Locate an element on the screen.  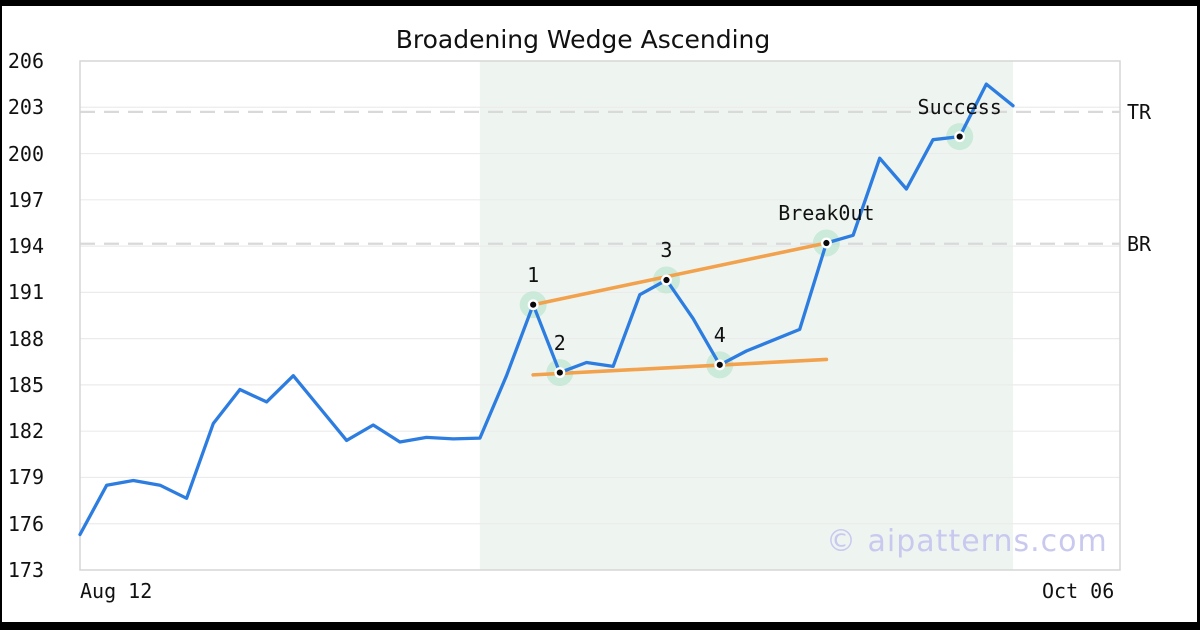
y-tick-label: 182 is located at coordinates (25, 431).